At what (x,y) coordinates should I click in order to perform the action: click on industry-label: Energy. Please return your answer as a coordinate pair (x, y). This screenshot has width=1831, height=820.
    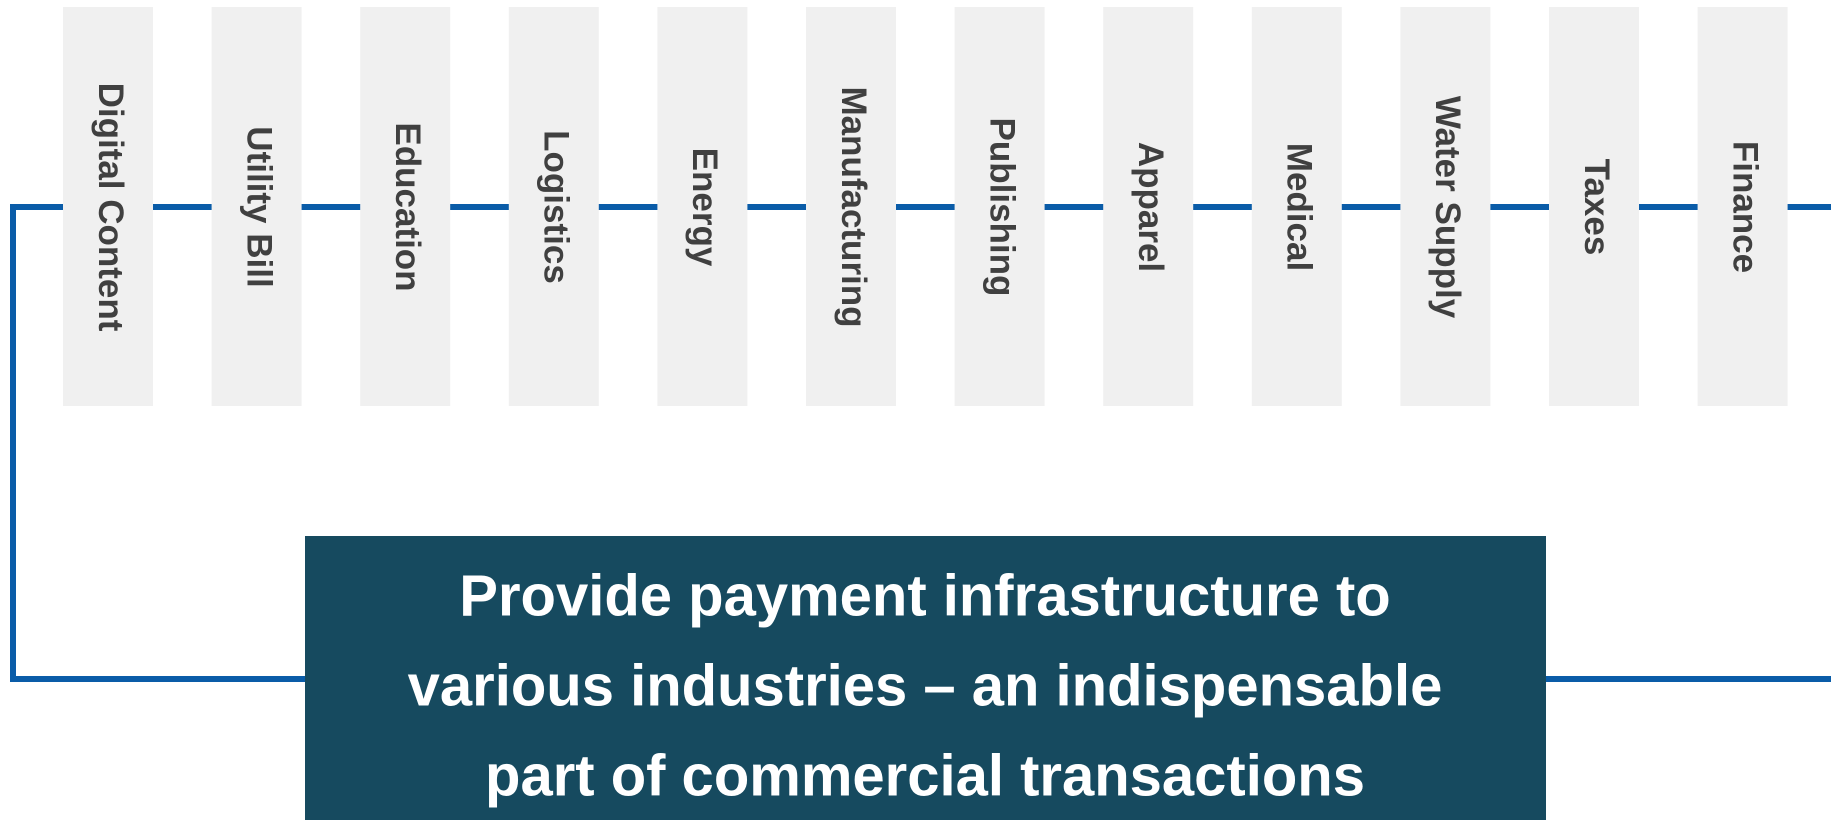
    Looking at the image, I should click on (704, 207).